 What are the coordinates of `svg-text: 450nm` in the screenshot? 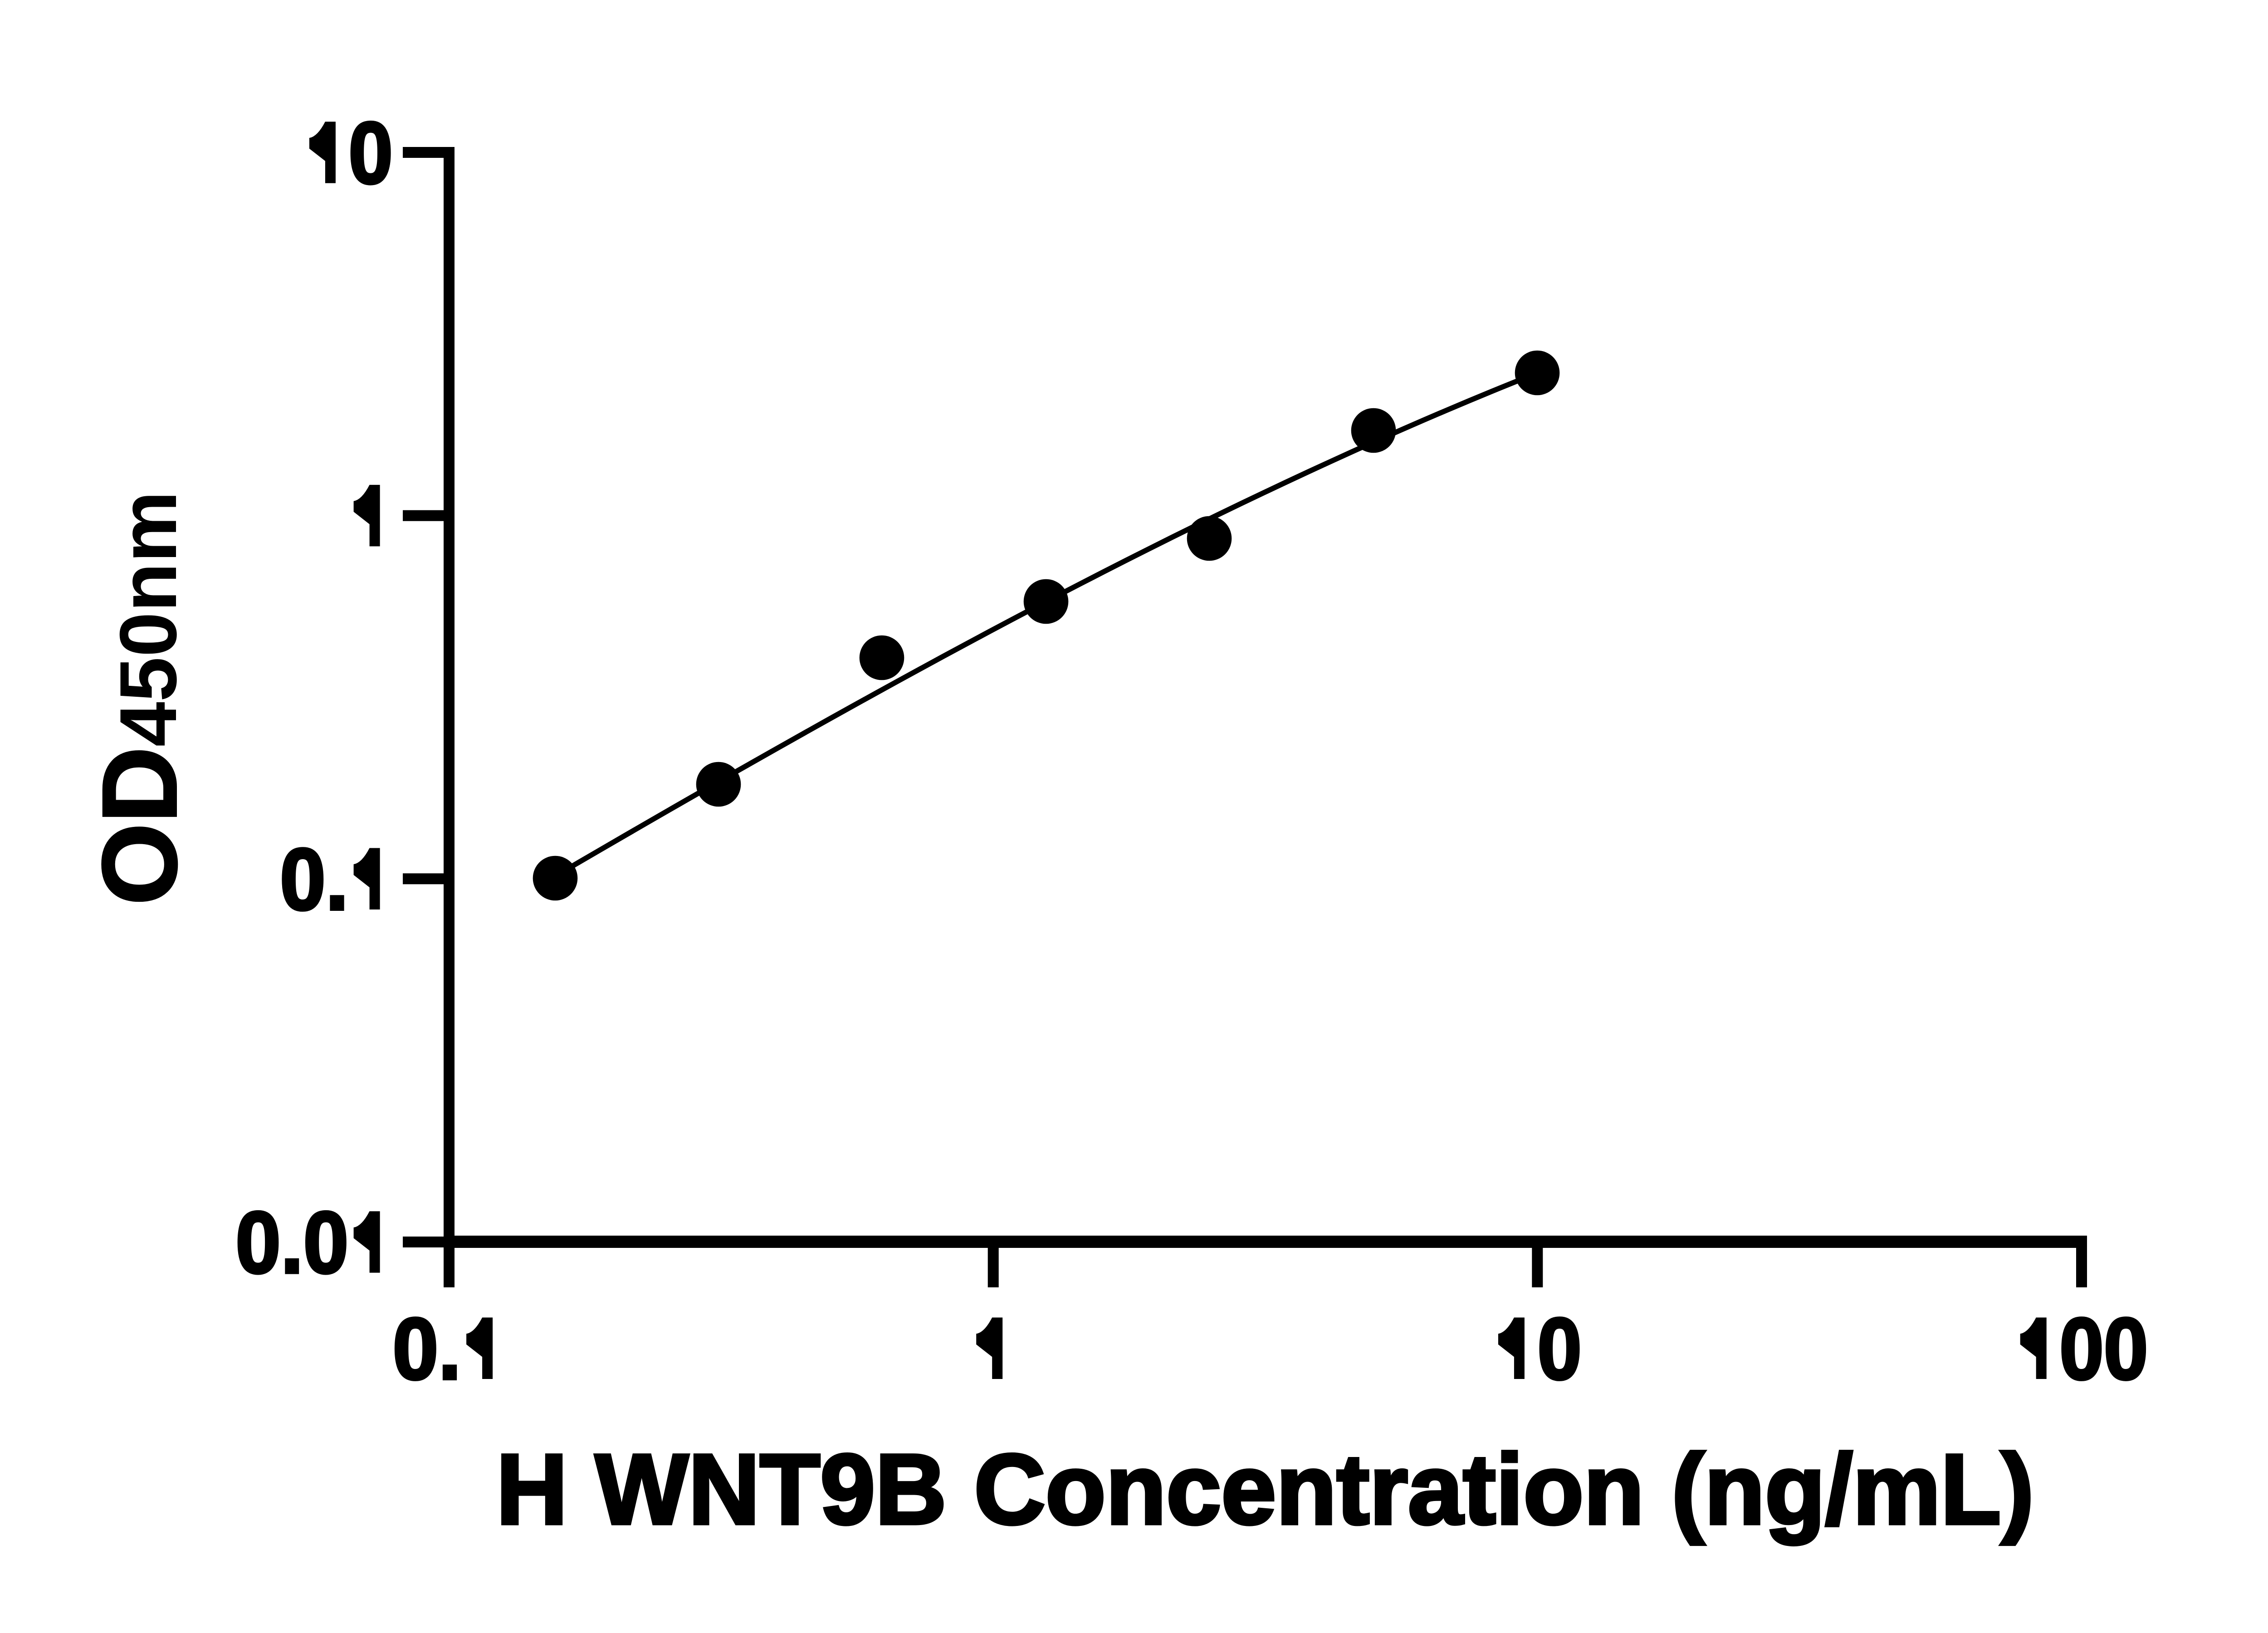 It's located at (148, 619).